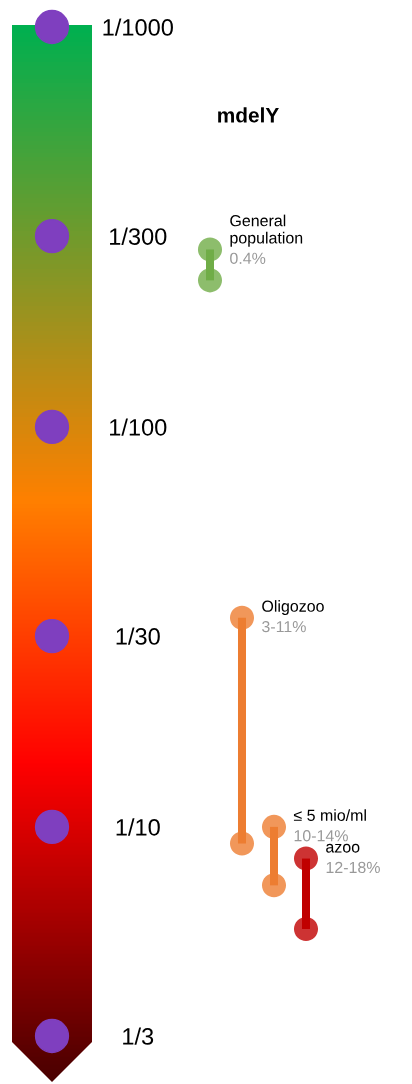 The height and width of the screenshot is (1084, 412). Describe the element at coordinates (138, 27) in the screenshot. I see `y-tick-label: 1/1000` at that location.